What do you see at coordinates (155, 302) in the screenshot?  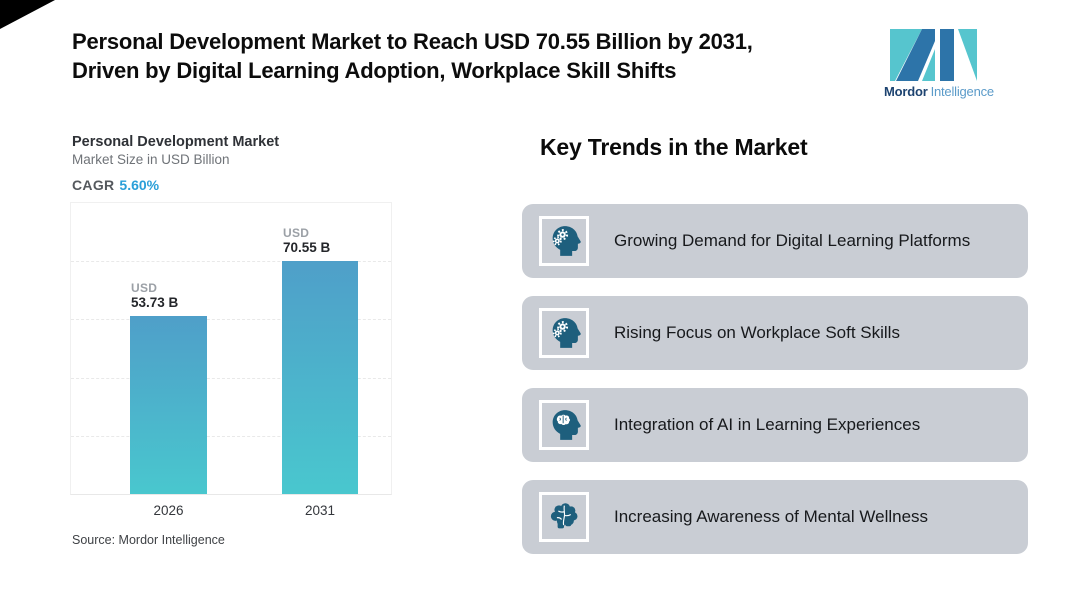 I see `bar-2026-value: 53.73 B` at bounding box center [155, 302].